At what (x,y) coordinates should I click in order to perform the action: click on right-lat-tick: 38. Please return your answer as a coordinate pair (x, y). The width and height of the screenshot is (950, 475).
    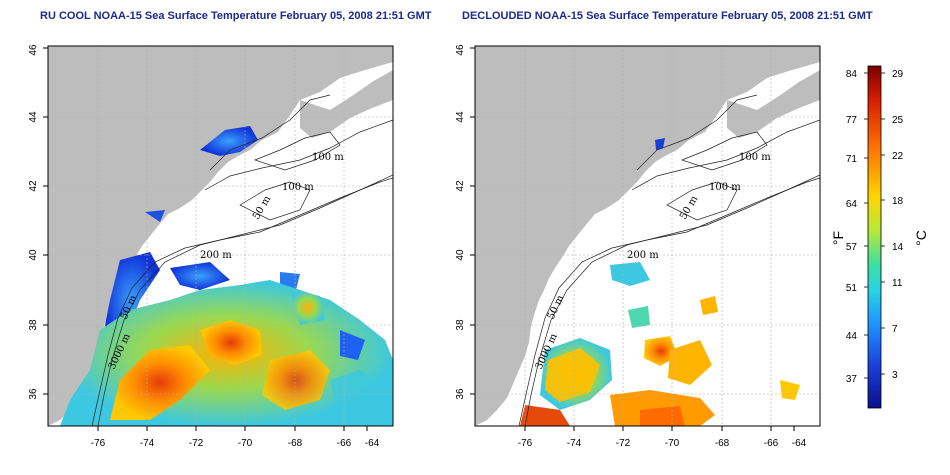
    Looking at the image, I should click on (460, 325).